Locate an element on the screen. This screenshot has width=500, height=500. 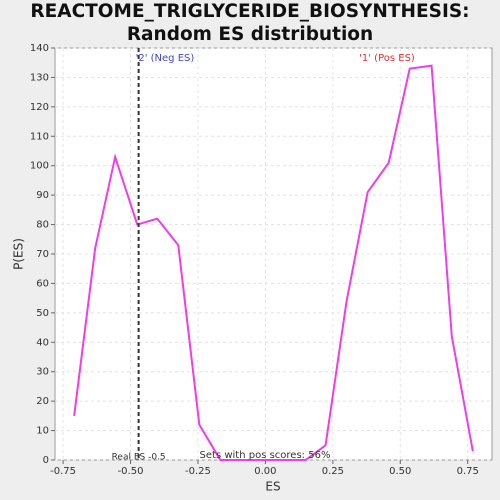
x-tick-label: -0.25 is located at coordinates (198, 471).